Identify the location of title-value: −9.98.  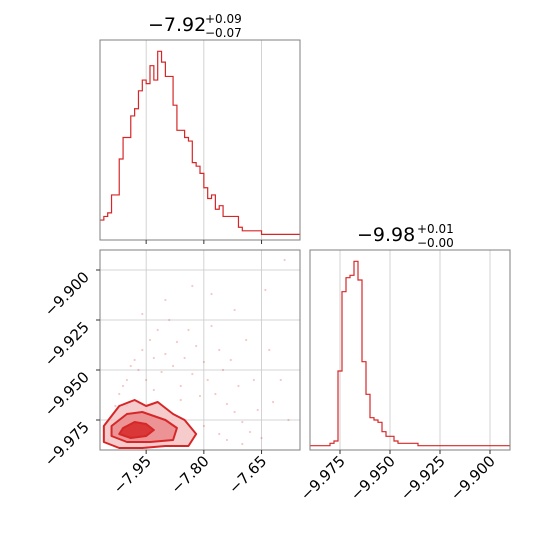
(386, 235).